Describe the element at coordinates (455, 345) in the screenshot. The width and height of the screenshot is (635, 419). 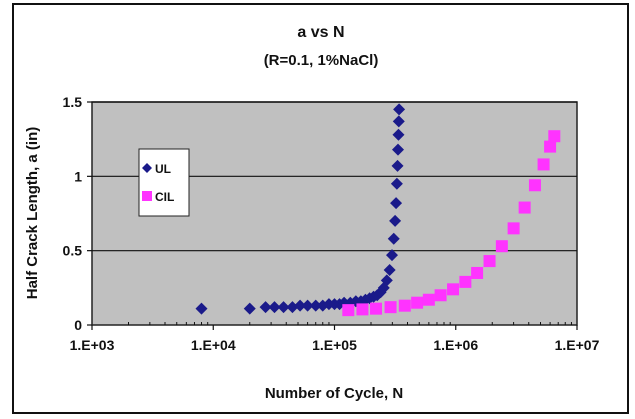
I see `x-tick-label: 1.E+06` at that location.